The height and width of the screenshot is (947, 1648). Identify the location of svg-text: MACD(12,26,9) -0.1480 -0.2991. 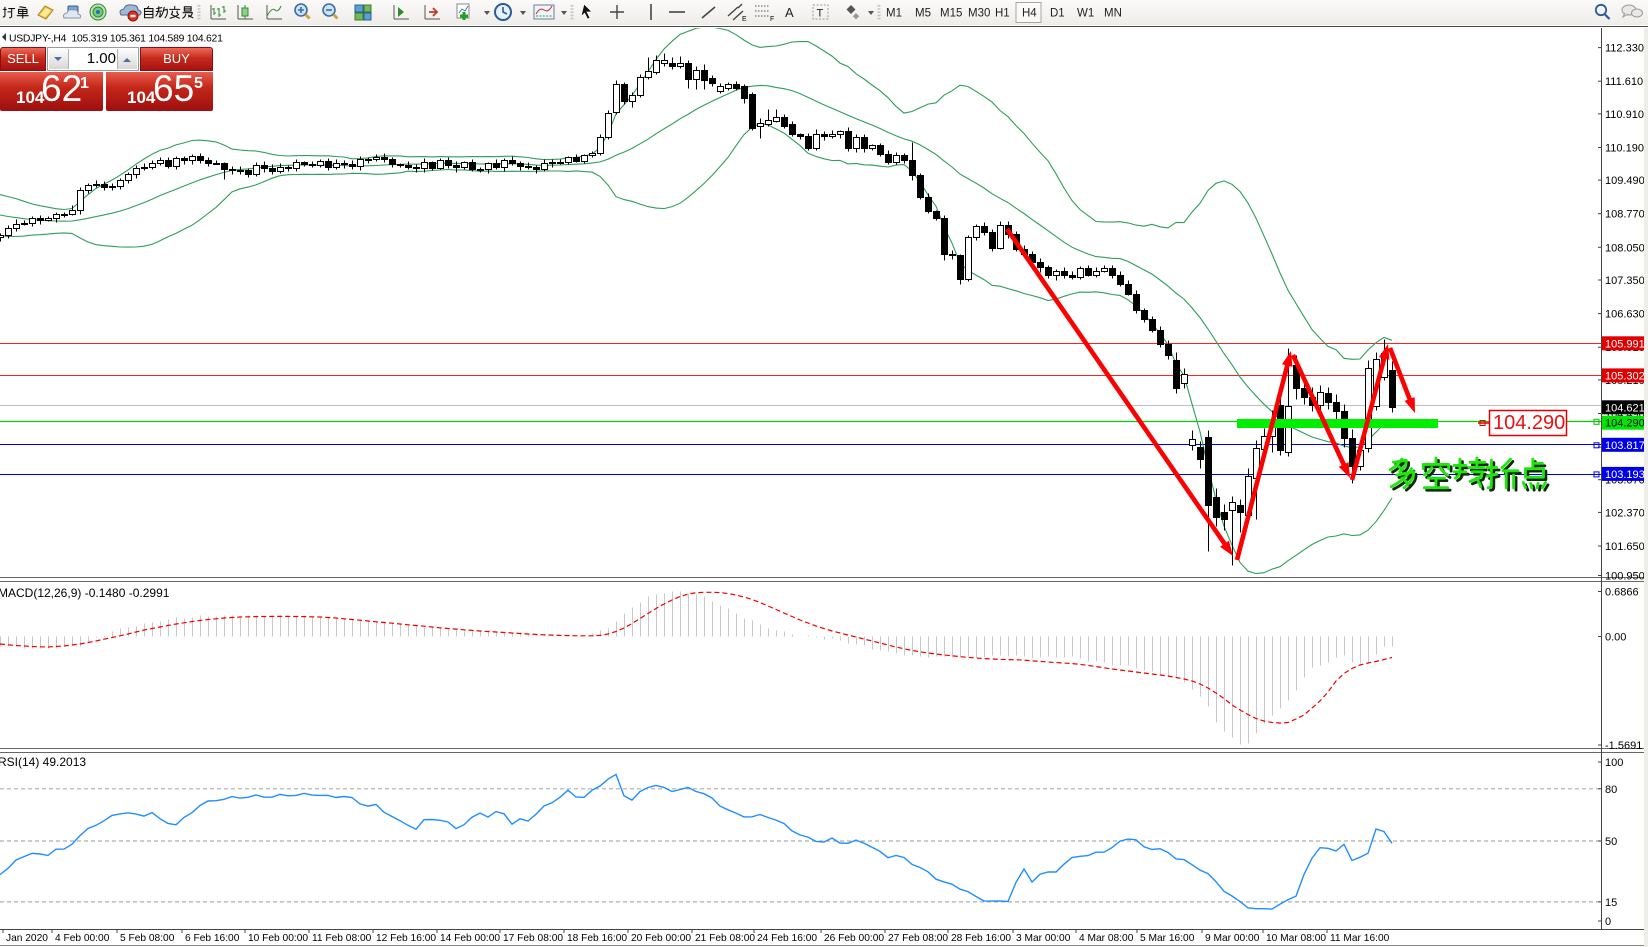
(85, 593).